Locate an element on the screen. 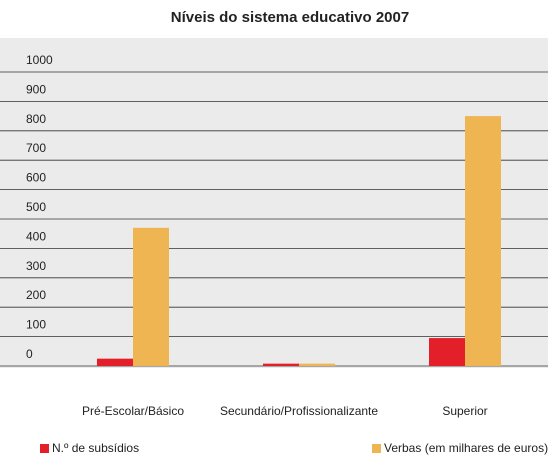 Image resolution: width=548 pixels, height=461 pixels. y-tick-label: 100 is located at coordinates (36, 325).